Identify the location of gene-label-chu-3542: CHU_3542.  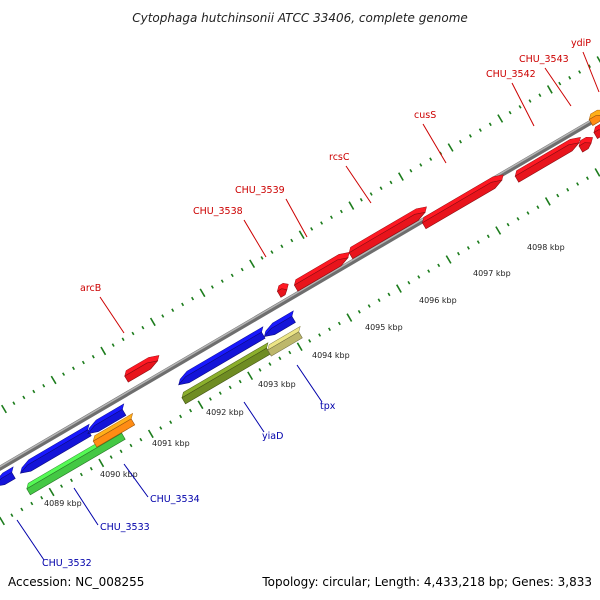
(511, 74).